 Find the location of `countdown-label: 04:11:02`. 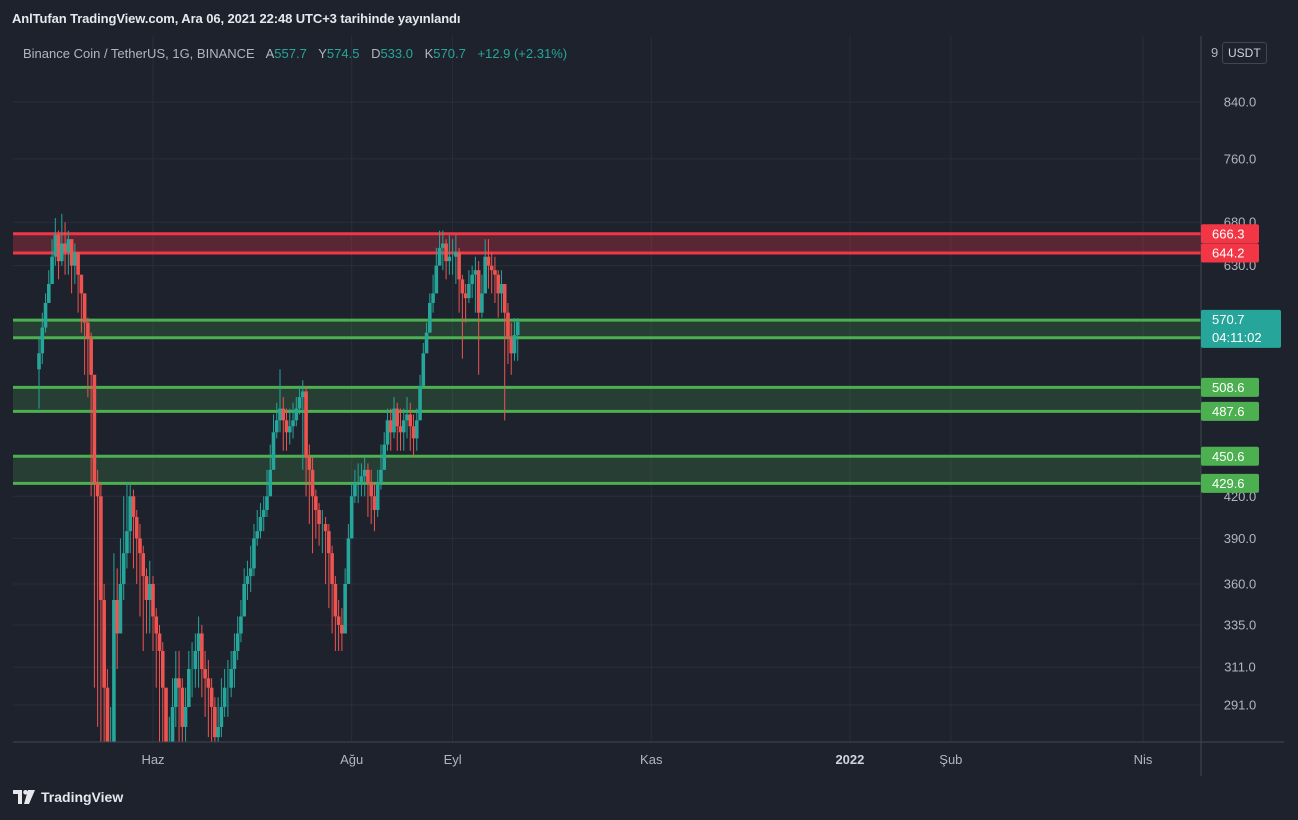

countdown-label: 04:11:02 is located at coordinates (1237, 337).